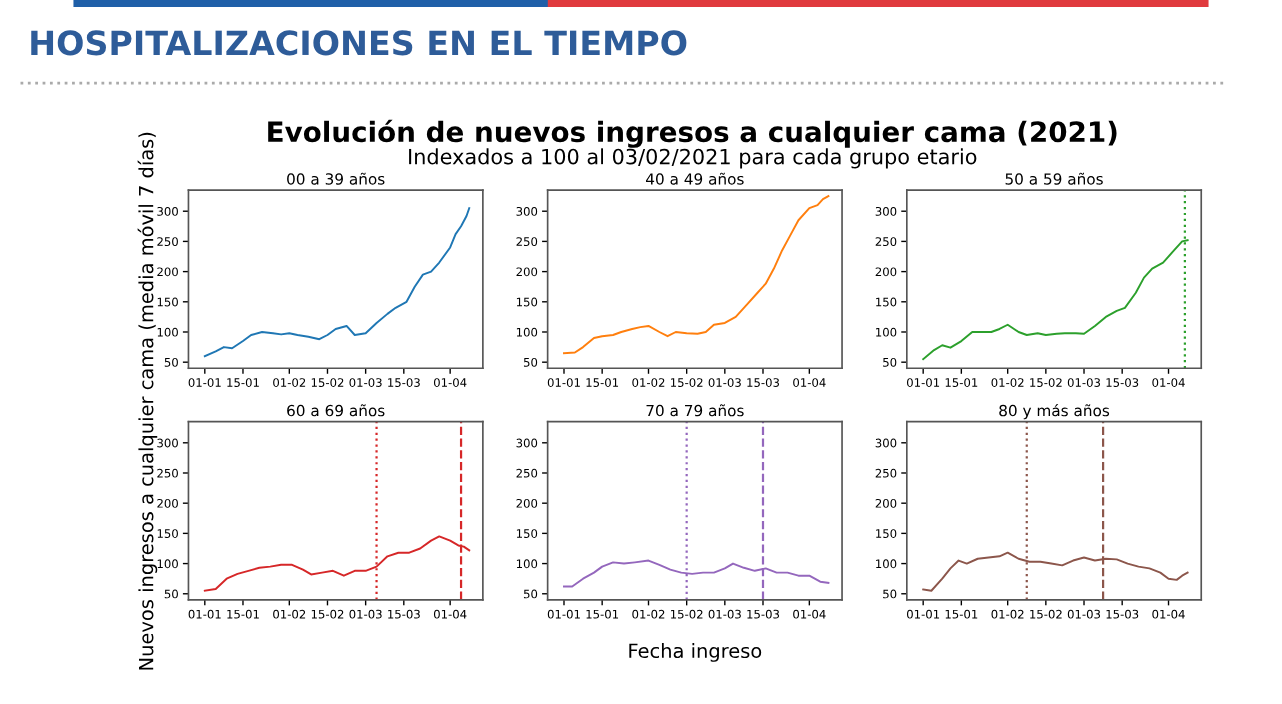 The height and width of the screenshot is (704, 1282). Describe the element at coordinates (695, 652) in the screenshot. I see `x-axis-title: Fecha ingreso` at that location.